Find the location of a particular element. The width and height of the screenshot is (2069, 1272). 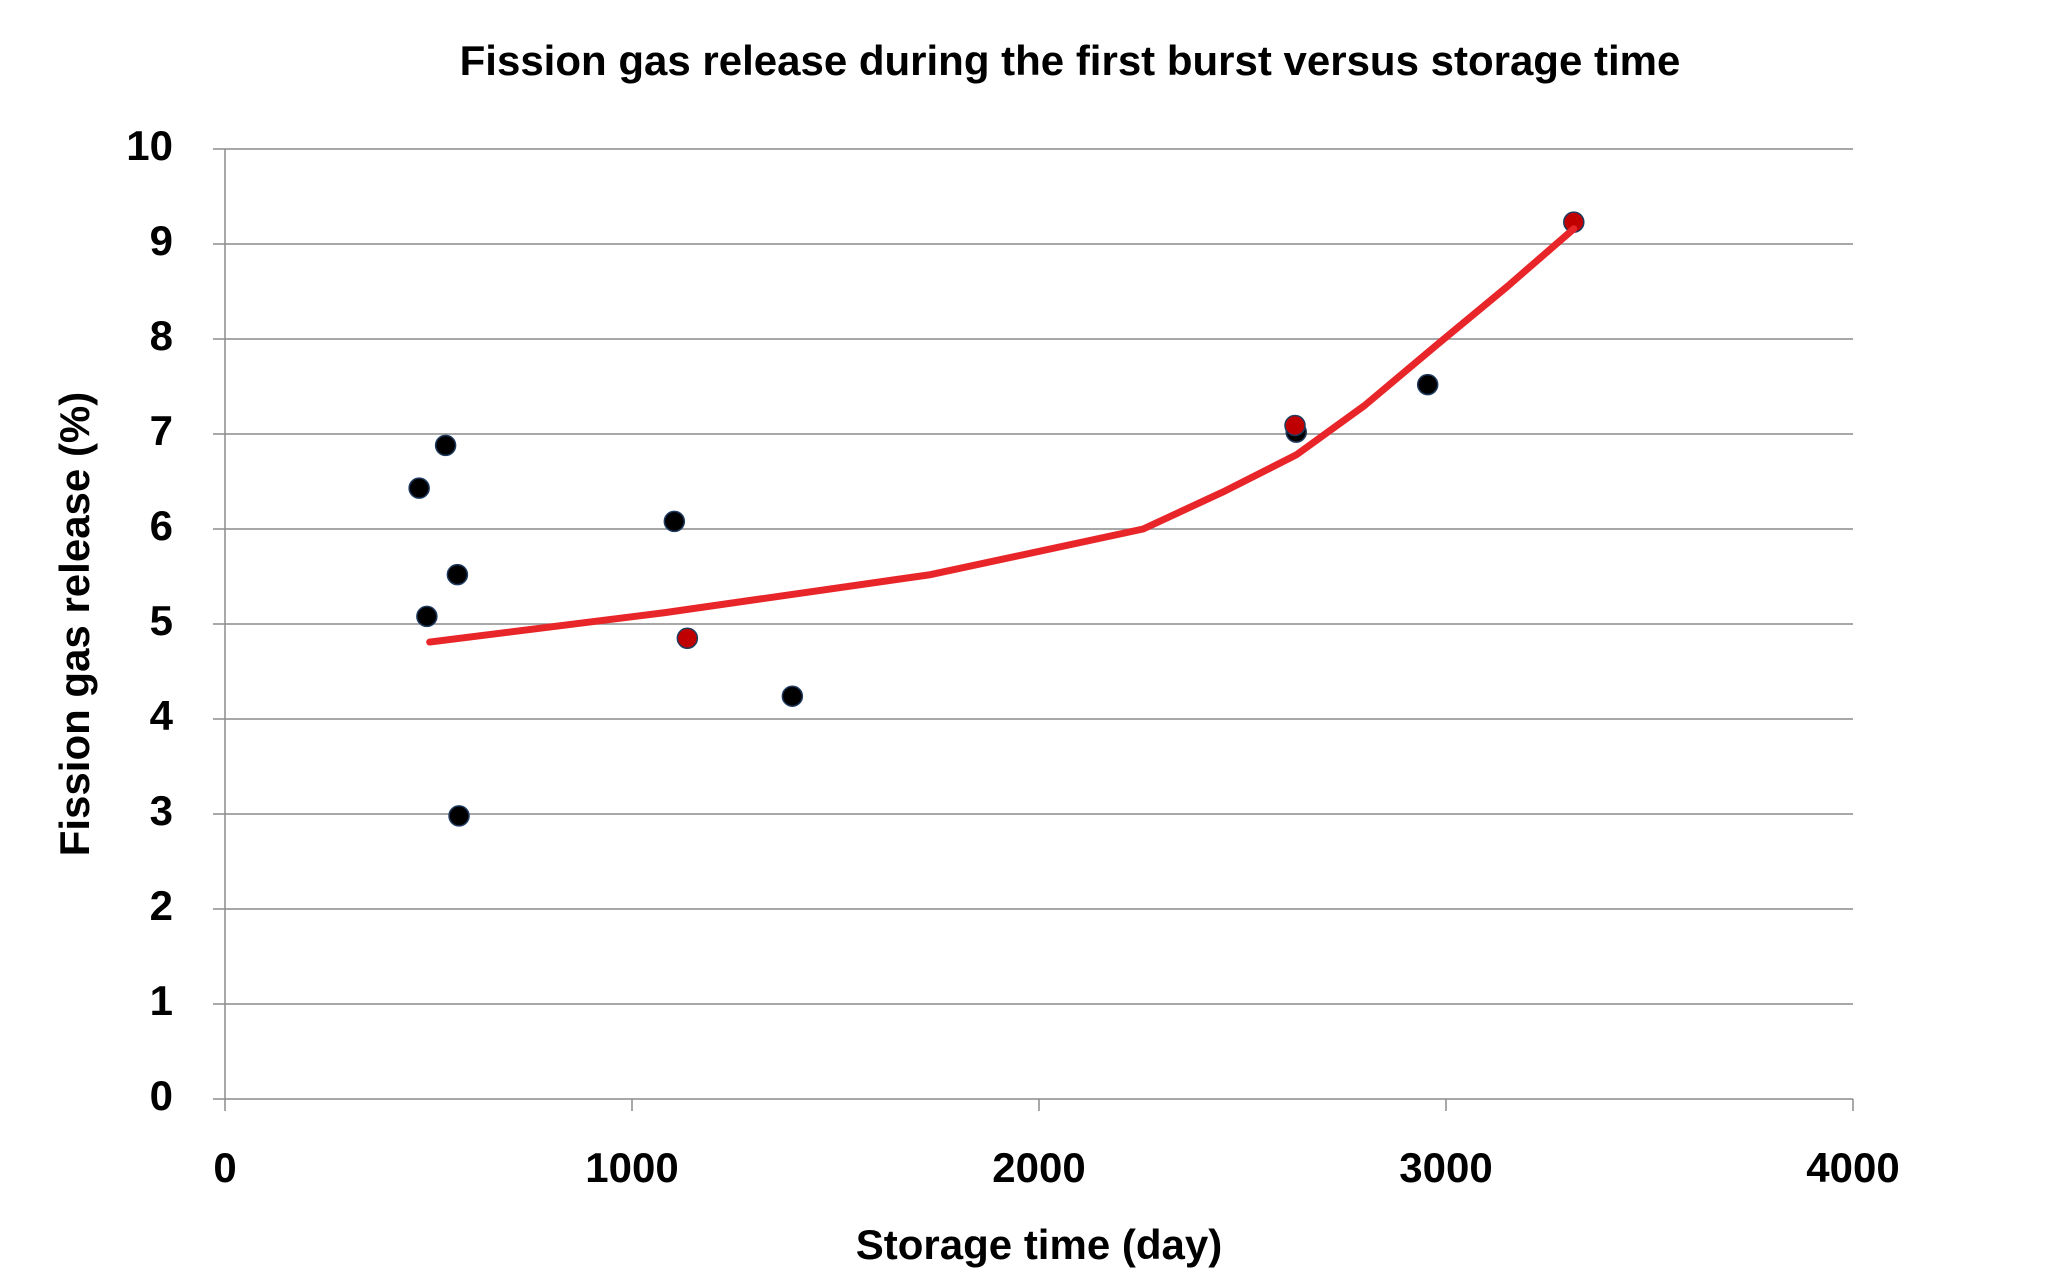

x-tick-label: 4000 is located at coordinates (1852, 1167).